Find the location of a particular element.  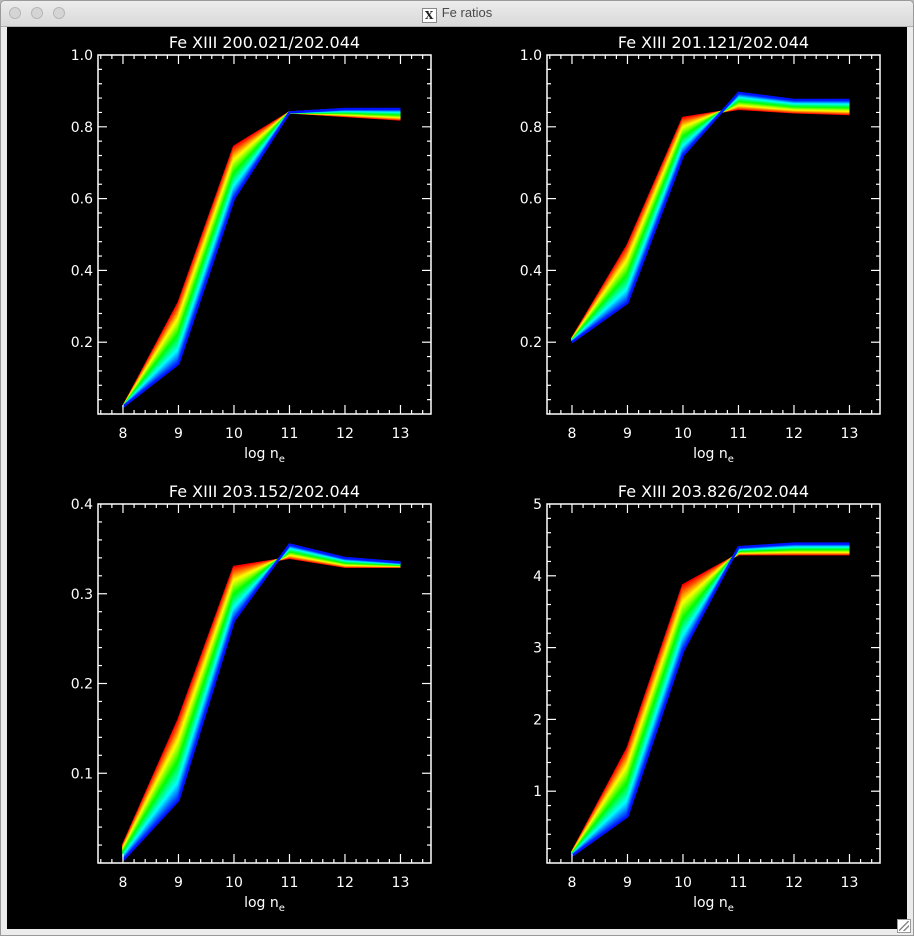

y-tick-label: 0.1 is located at coordinates (82, 774).